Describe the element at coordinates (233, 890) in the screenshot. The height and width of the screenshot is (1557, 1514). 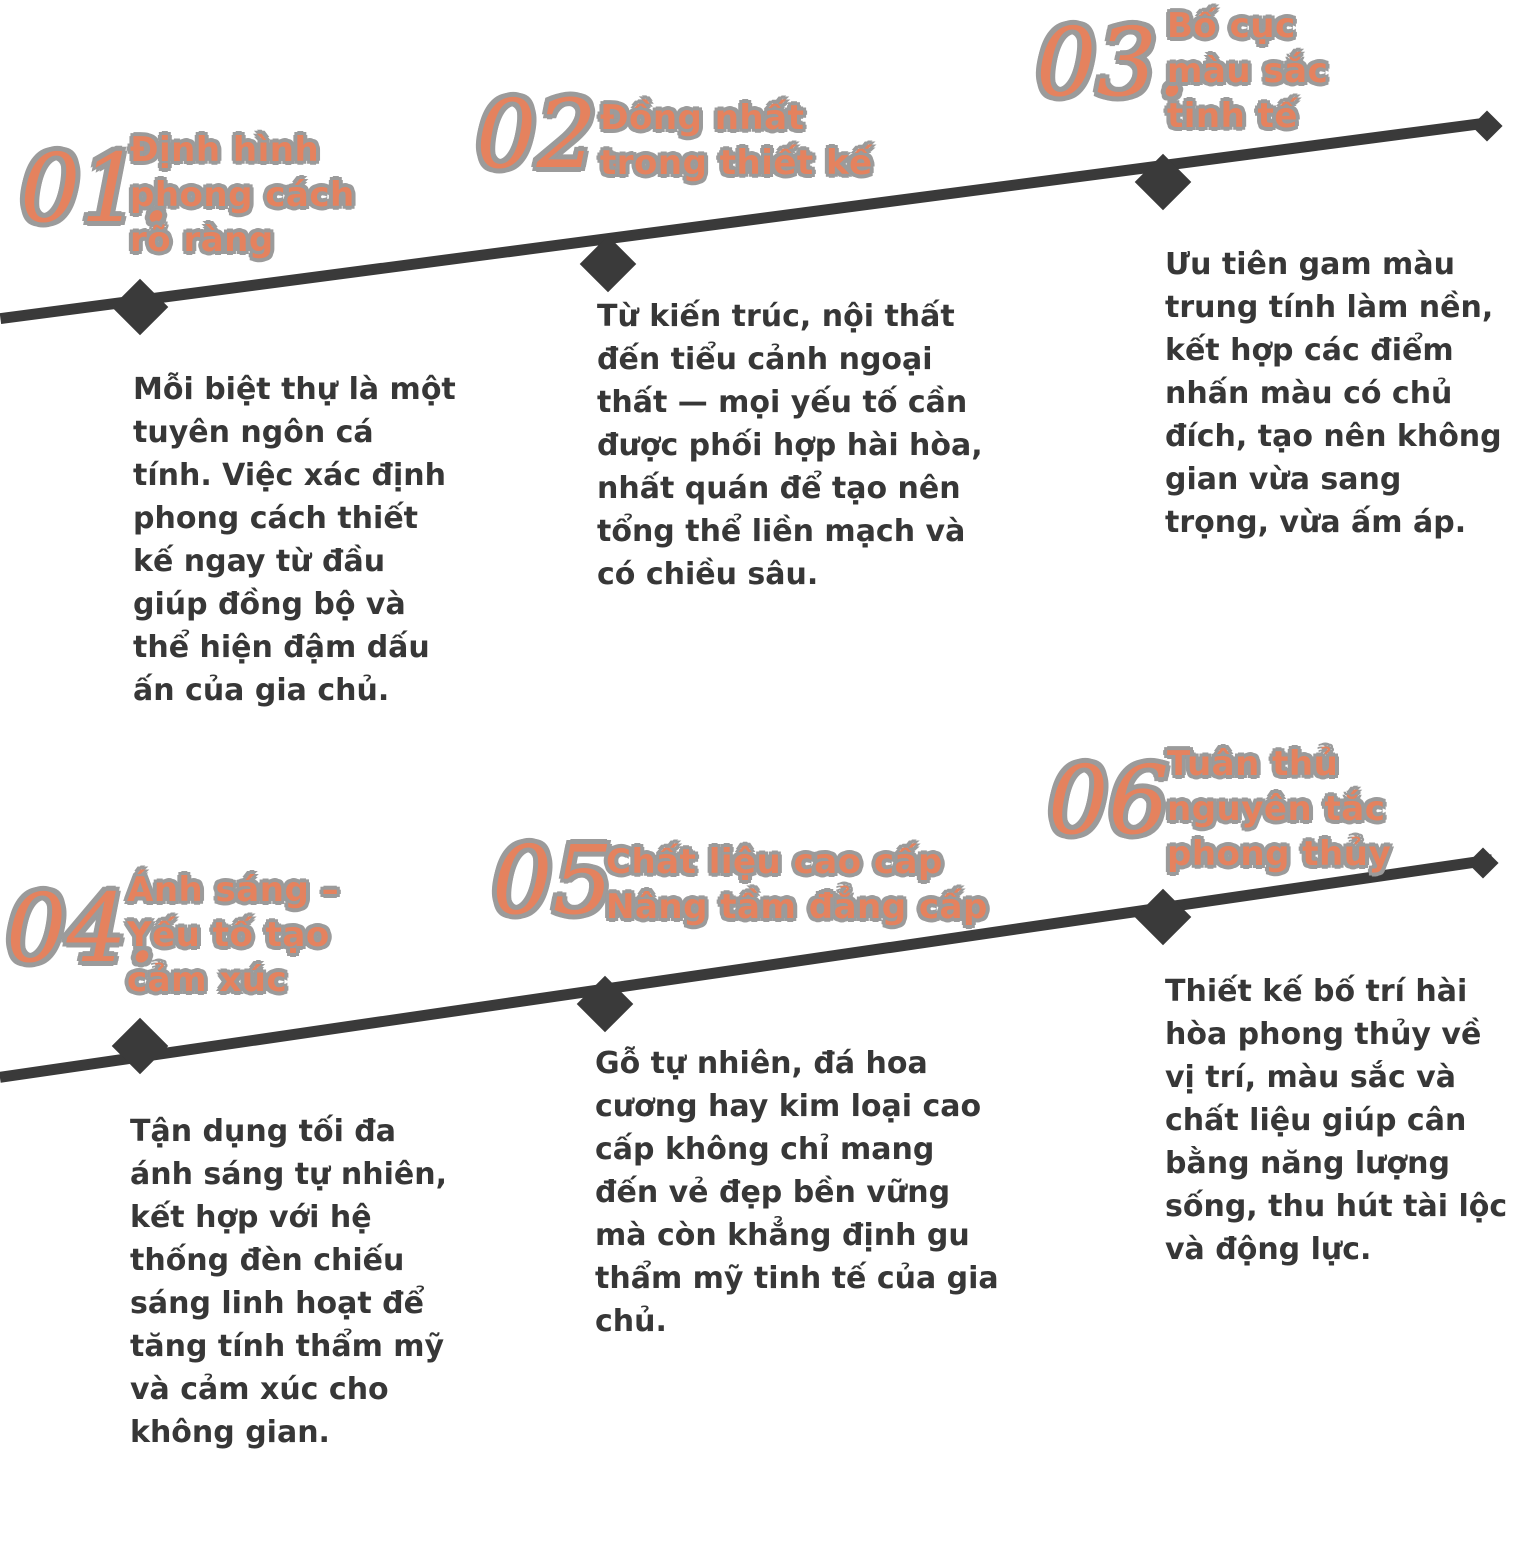
I see `item-04-title-line: Ánh sáng –` at that location.